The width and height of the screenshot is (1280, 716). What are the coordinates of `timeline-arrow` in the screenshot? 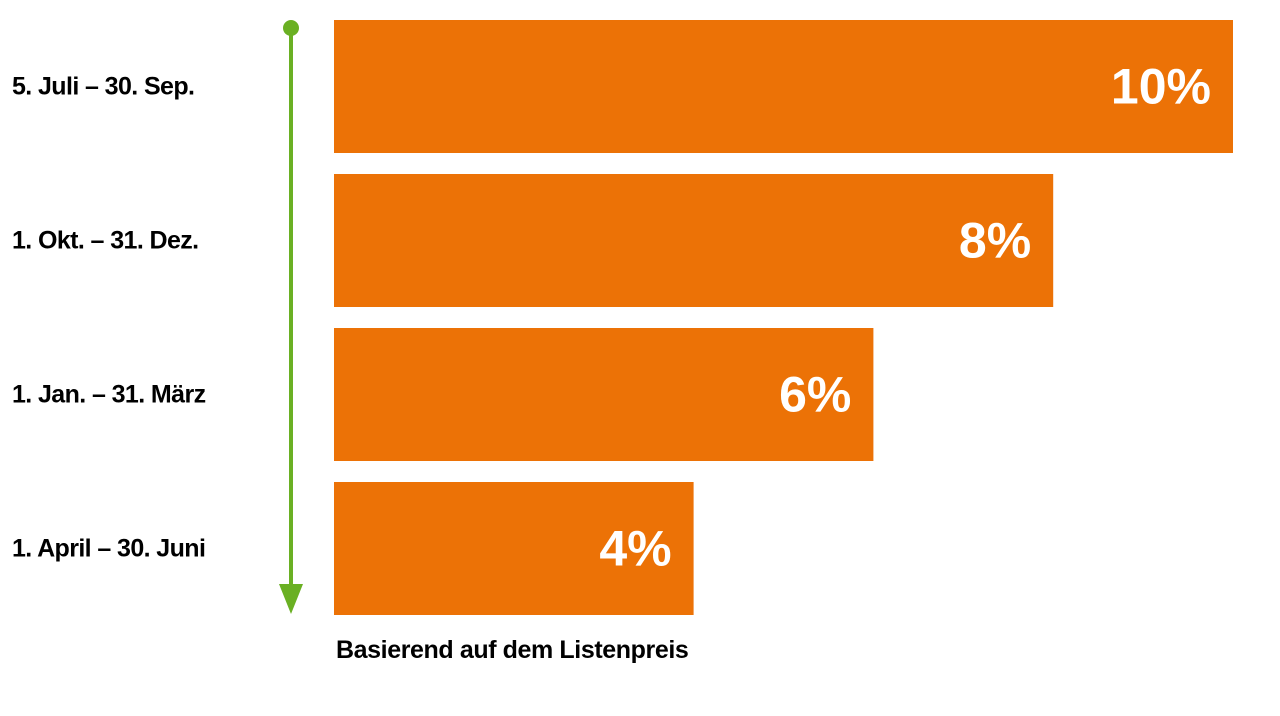 It's located at (291, 317).